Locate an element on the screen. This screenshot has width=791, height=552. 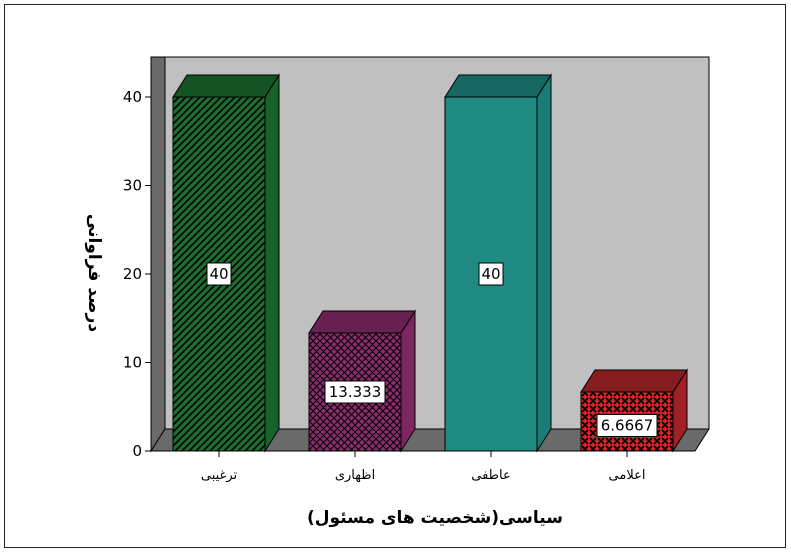
x-tick-label: اعلامی is located at coordinates (627, 475).